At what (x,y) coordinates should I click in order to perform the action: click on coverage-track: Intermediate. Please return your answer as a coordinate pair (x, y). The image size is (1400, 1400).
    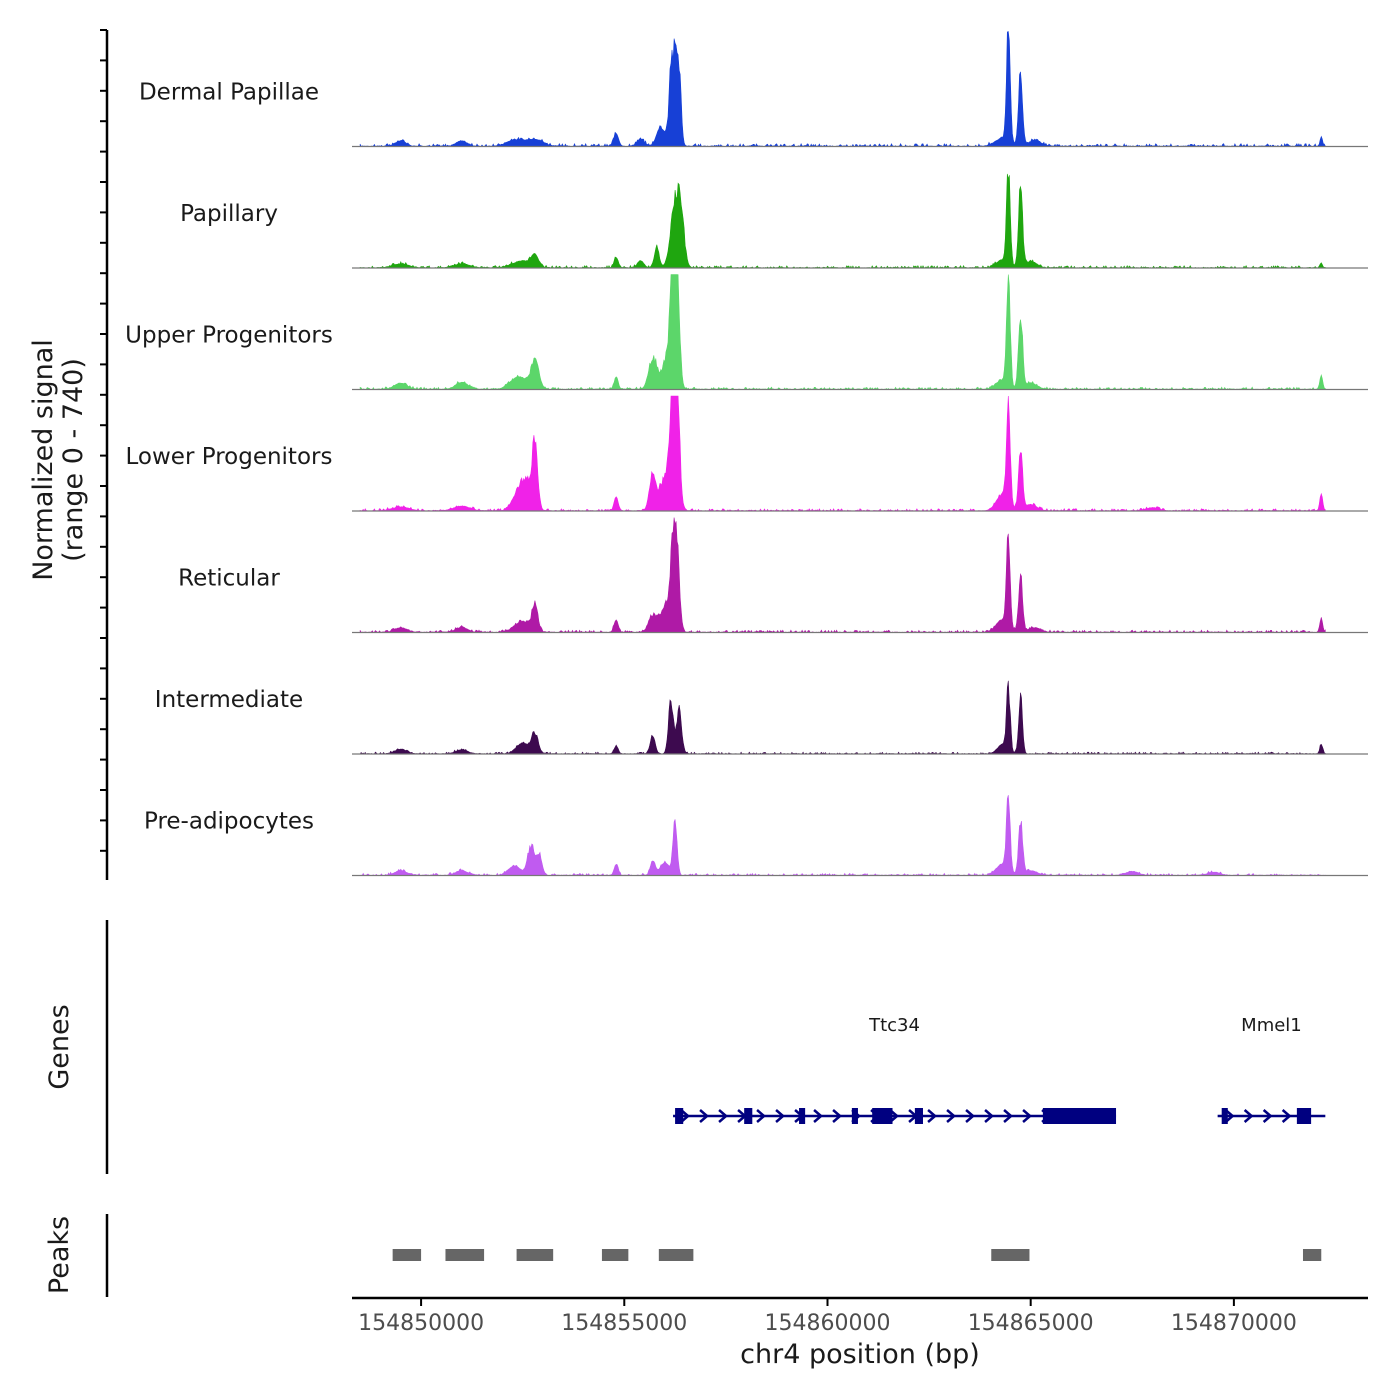
    Looking at the image, I should click on (761, 717).